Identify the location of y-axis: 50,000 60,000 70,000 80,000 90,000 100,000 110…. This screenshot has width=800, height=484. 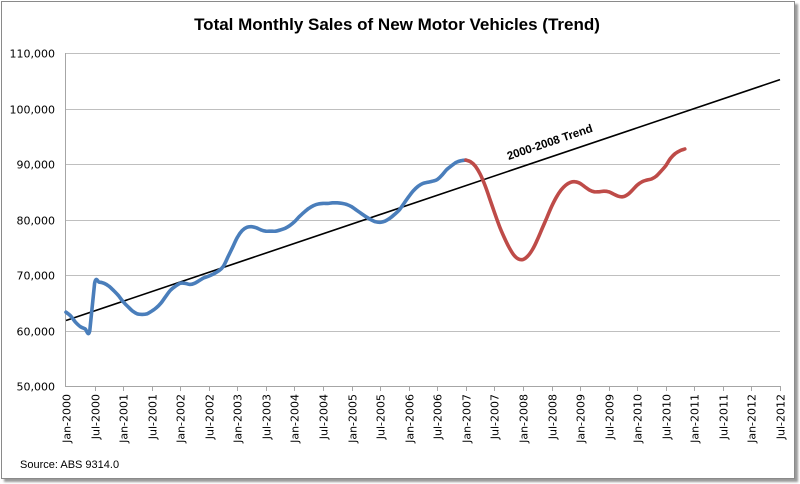
(38, 221).